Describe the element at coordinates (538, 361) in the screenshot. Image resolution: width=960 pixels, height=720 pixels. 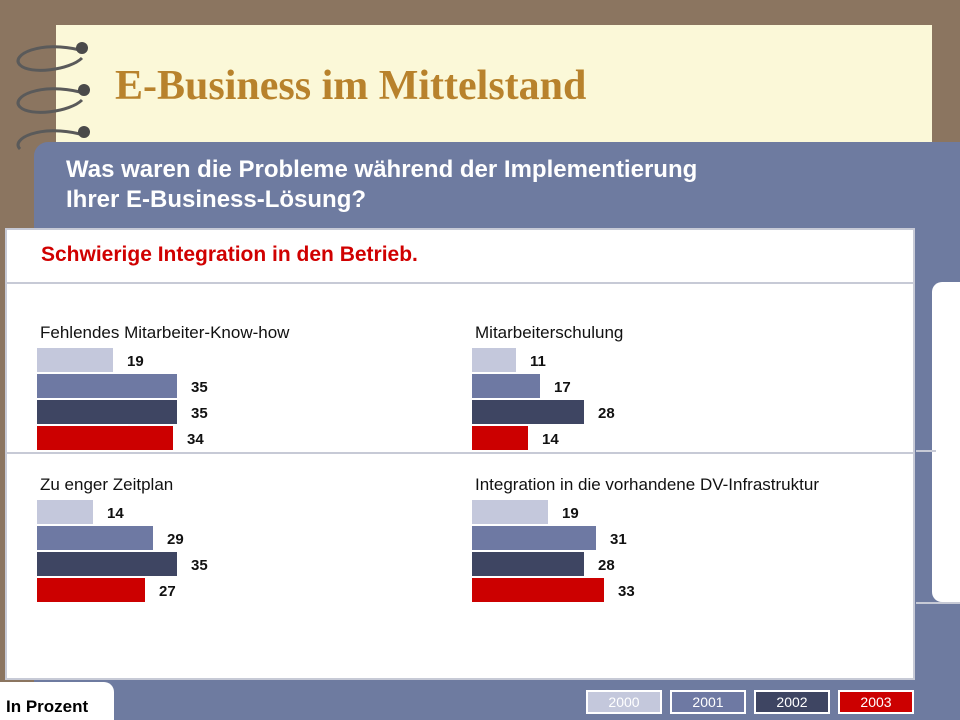
I see `data-label: 11` at that location.